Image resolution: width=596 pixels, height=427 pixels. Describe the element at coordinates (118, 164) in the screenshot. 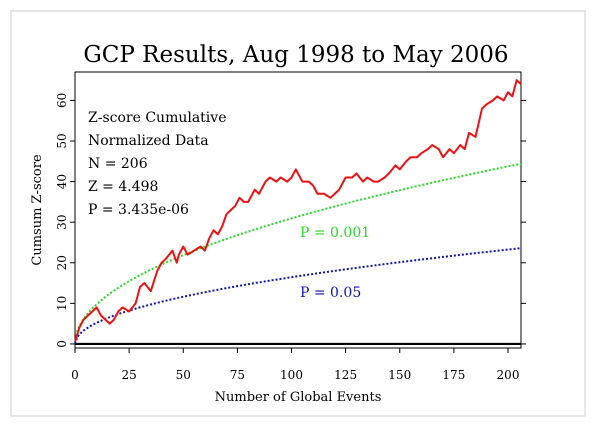

I see `stat-line-3: N = 206` at that location.